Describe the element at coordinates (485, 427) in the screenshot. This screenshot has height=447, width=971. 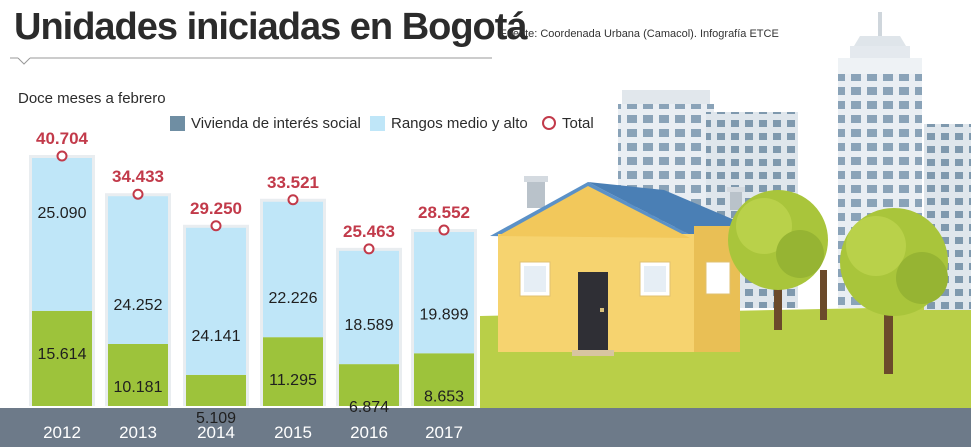
I see `axis-band` at that location.